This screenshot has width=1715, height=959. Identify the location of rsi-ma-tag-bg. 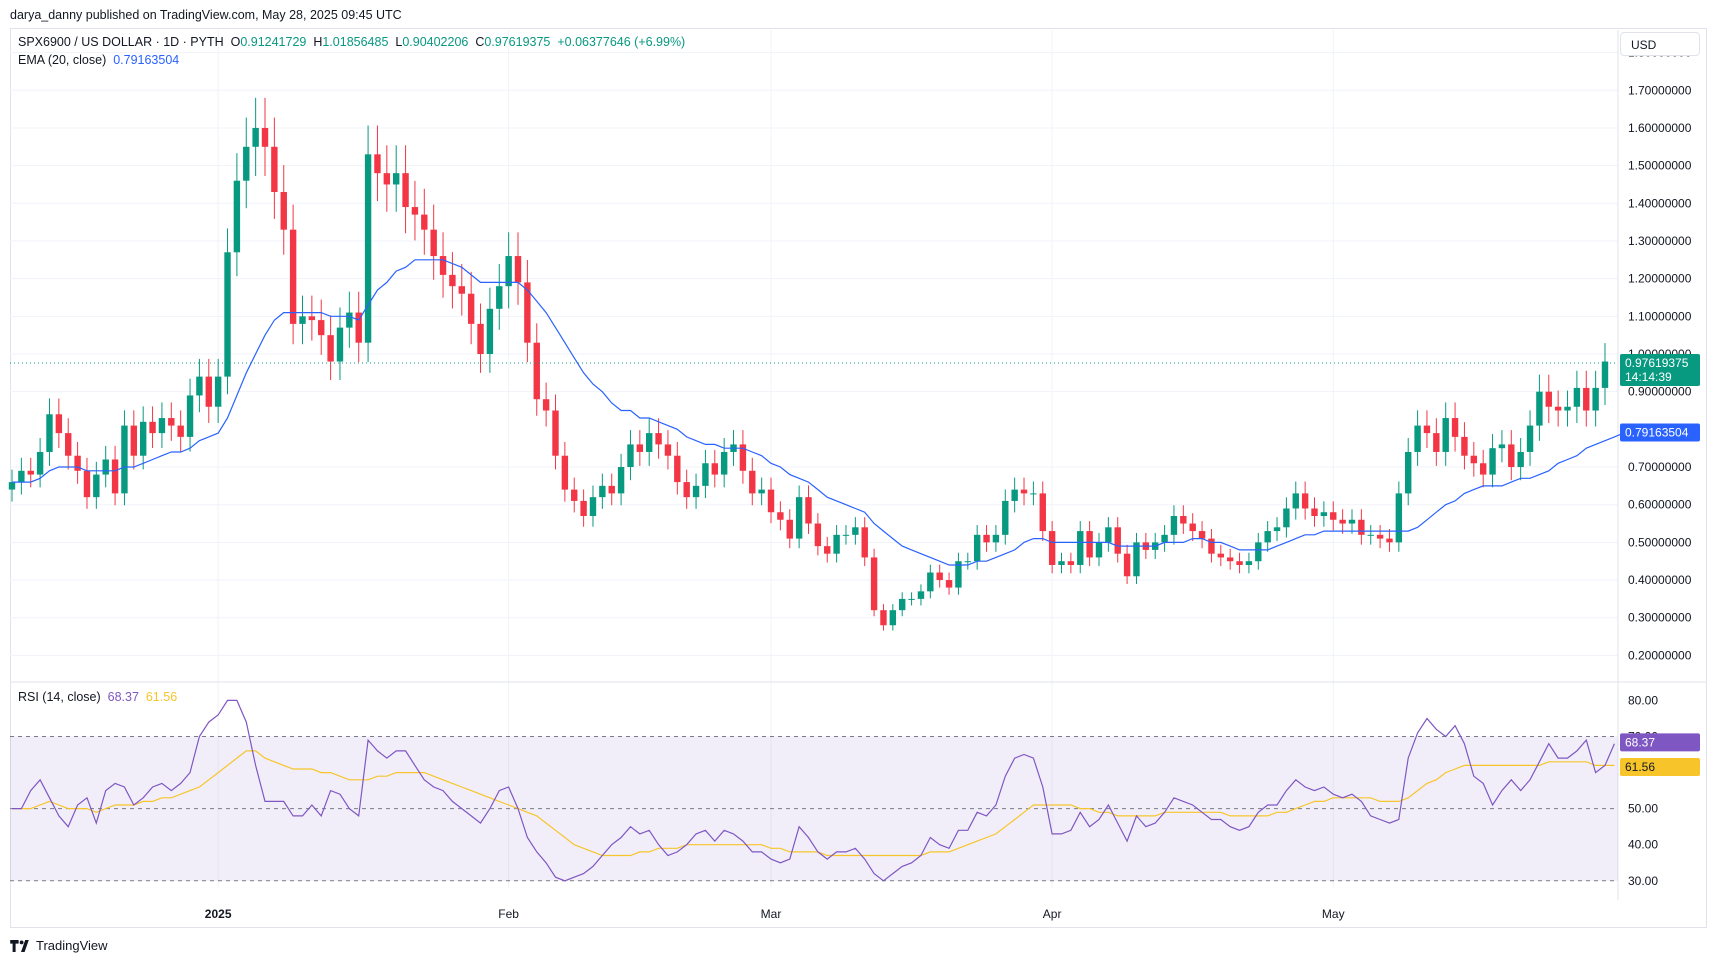
(1660, 766).